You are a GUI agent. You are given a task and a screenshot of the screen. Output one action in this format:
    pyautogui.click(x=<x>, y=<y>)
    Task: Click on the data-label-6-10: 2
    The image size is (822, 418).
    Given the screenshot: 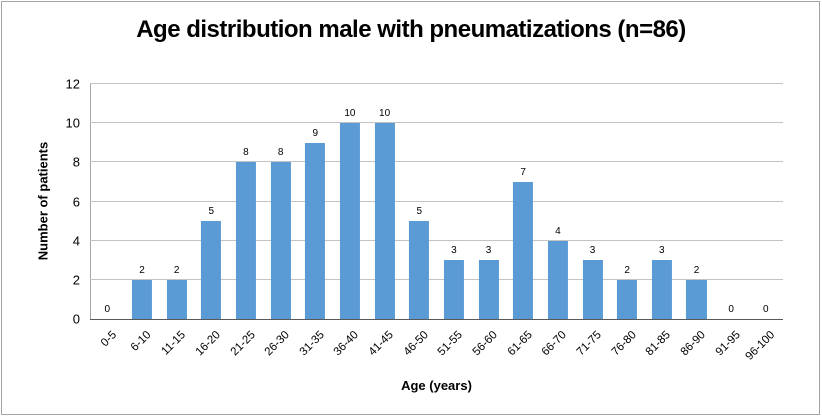 What is the action you would take?
    pyautogui.click(x=142, y=270)
    